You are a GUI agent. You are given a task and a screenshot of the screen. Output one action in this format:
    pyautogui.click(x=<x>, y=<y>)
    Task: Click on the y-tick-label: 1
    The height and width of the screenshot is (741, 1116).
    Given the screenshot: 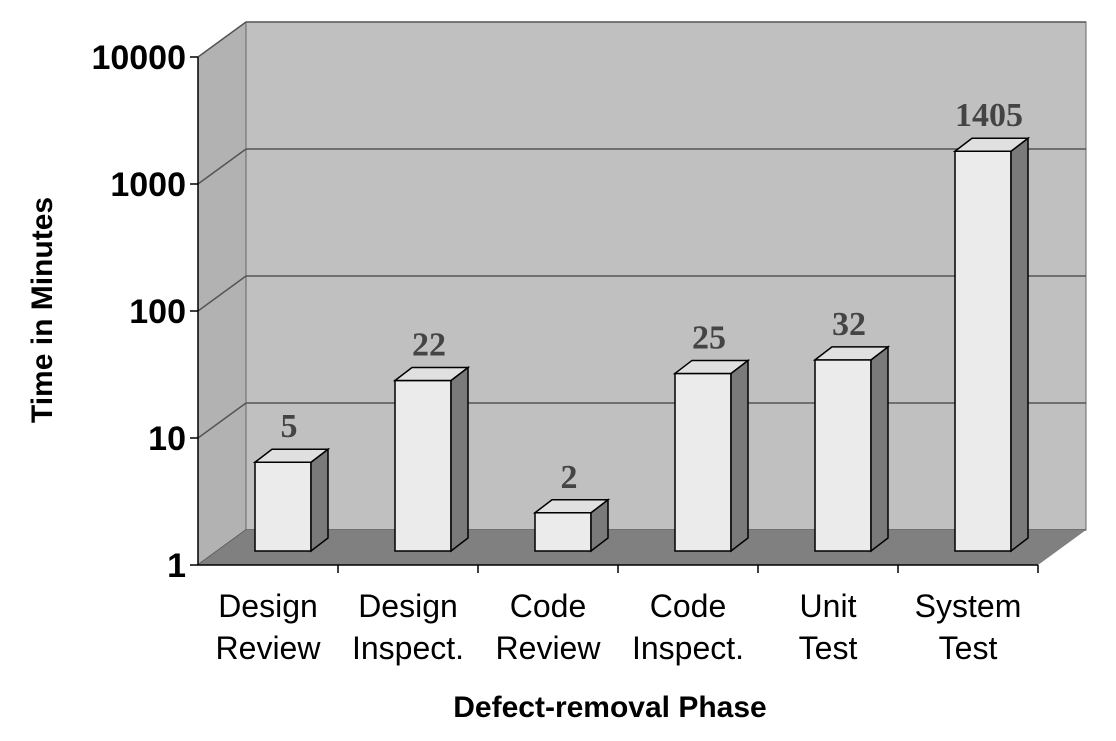 What is the action you would take?
    pyautogui.click(x=176, y=566)
    